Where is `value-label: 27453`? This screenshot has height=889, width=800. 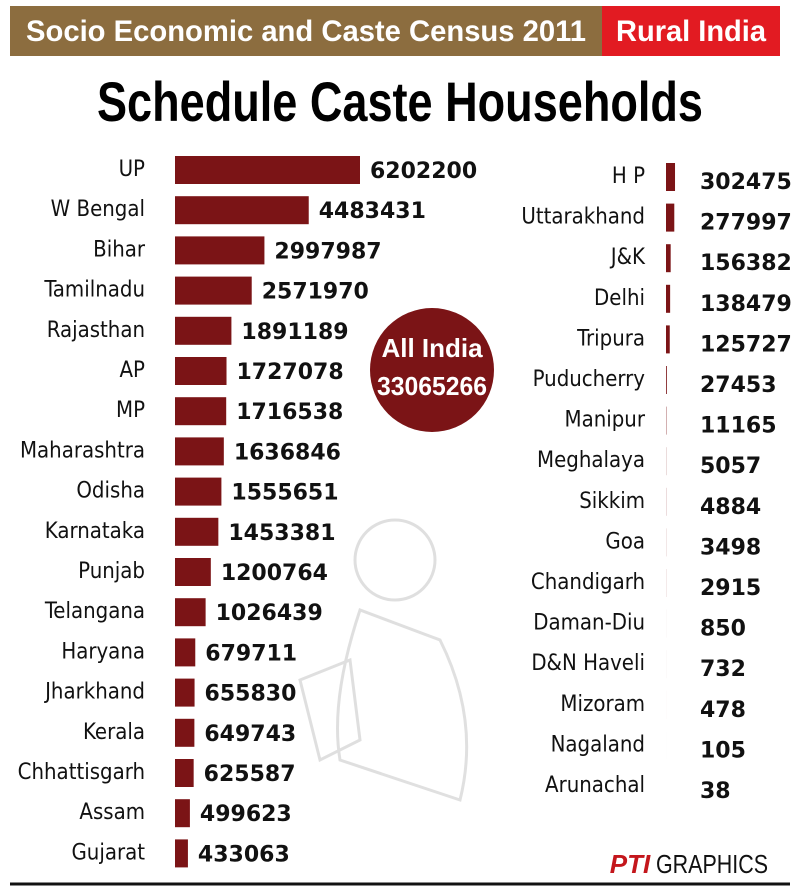 value-label: 27453 is located at coordinates (738, 385).